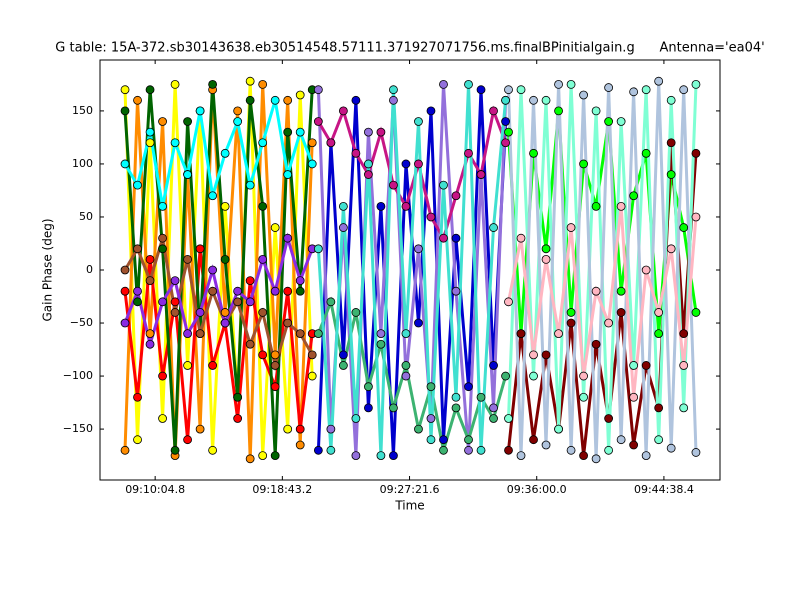 The width and height of the screenshot is (800, 600). What do you see at coordinates (82, 110) in the screenshot?
I see `y-tick-label: 150` at bounding box center [82, 110].